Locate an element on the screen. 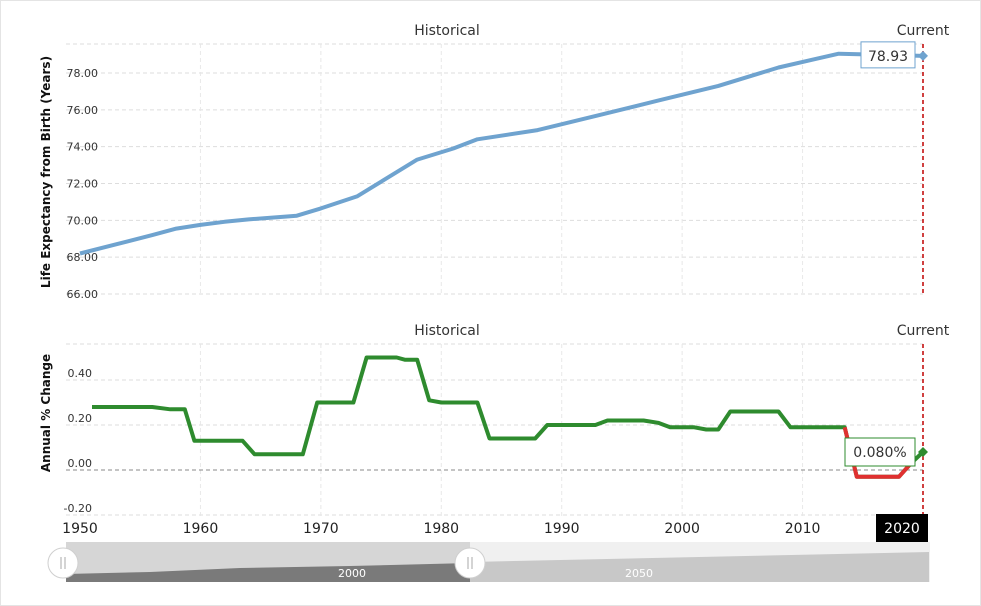 This screenshot has width=981, height=606. top-current-header: Current is located at coordinates (923, 31).